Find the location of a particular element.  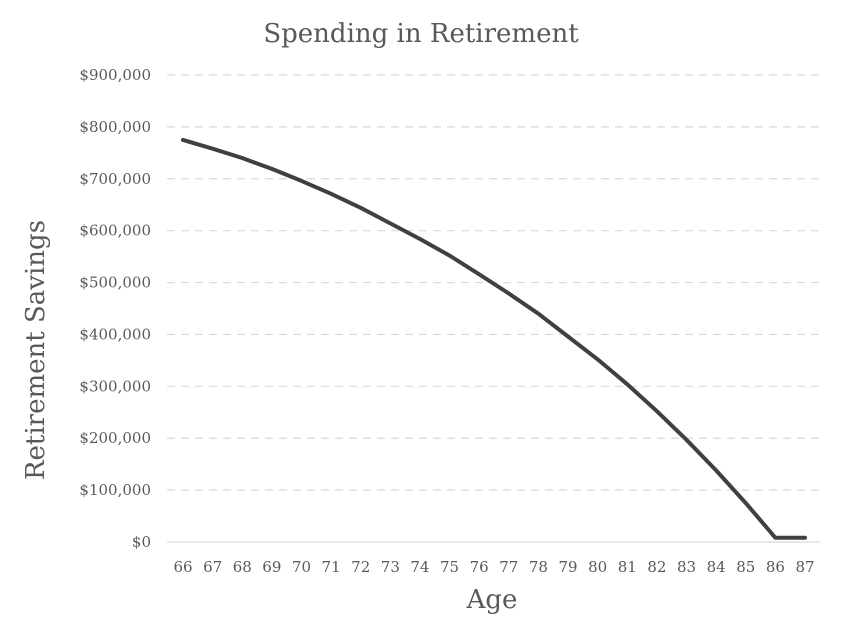

x-tick-label: 79 is located at coordinates (568, 567).